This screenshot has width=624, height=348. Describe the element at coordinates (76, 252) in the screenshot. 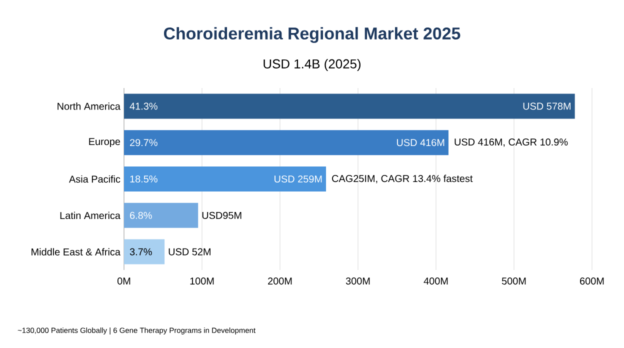

I see `y-tick-label: Middle East & Africa` at that location.